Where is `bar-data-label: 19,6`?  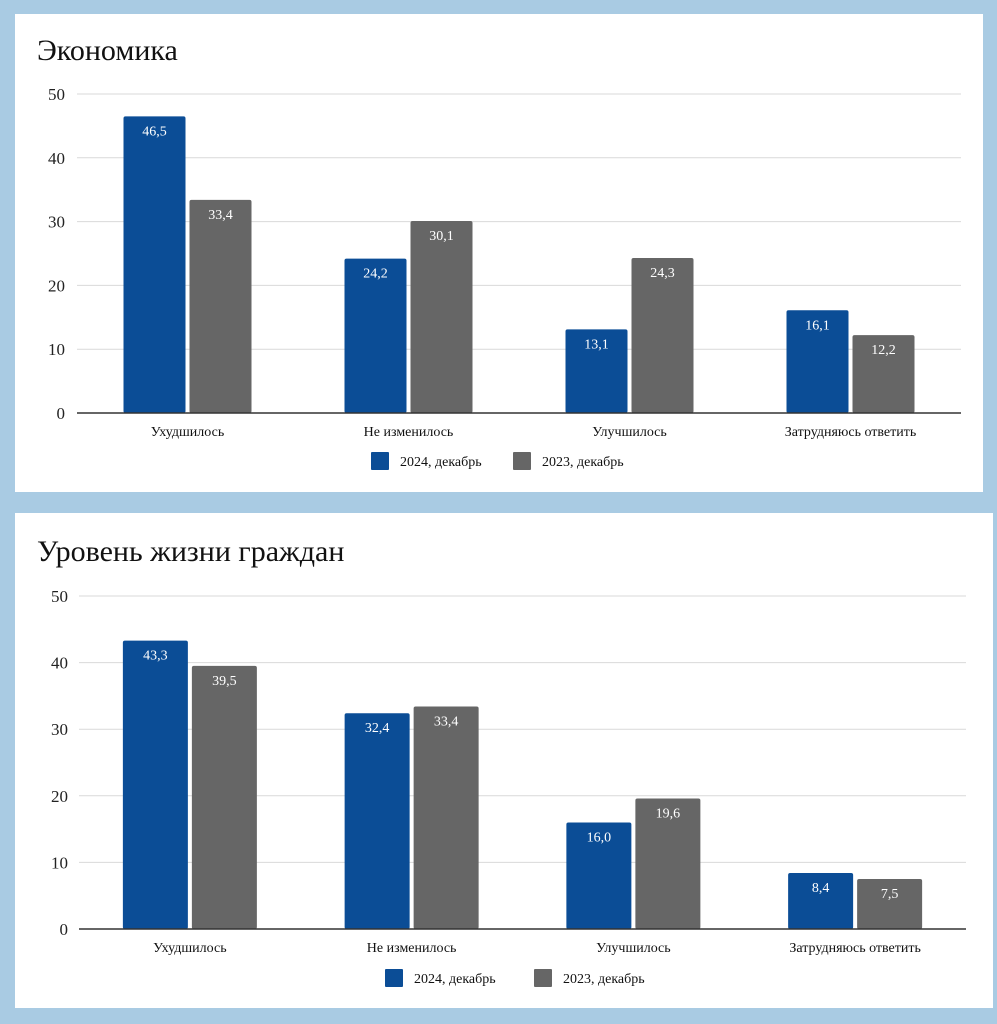
bar-data-label: 19,6 is located at coordinates (668, 813).